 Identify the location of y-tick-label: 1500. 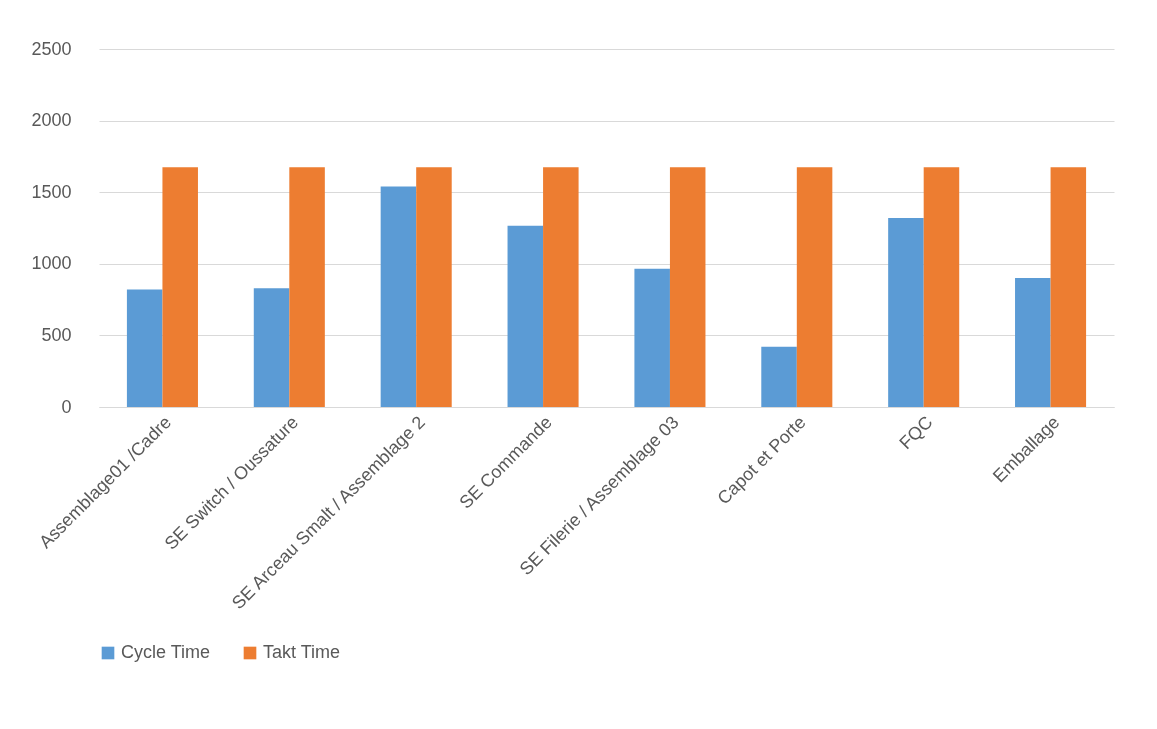
(51, 191).